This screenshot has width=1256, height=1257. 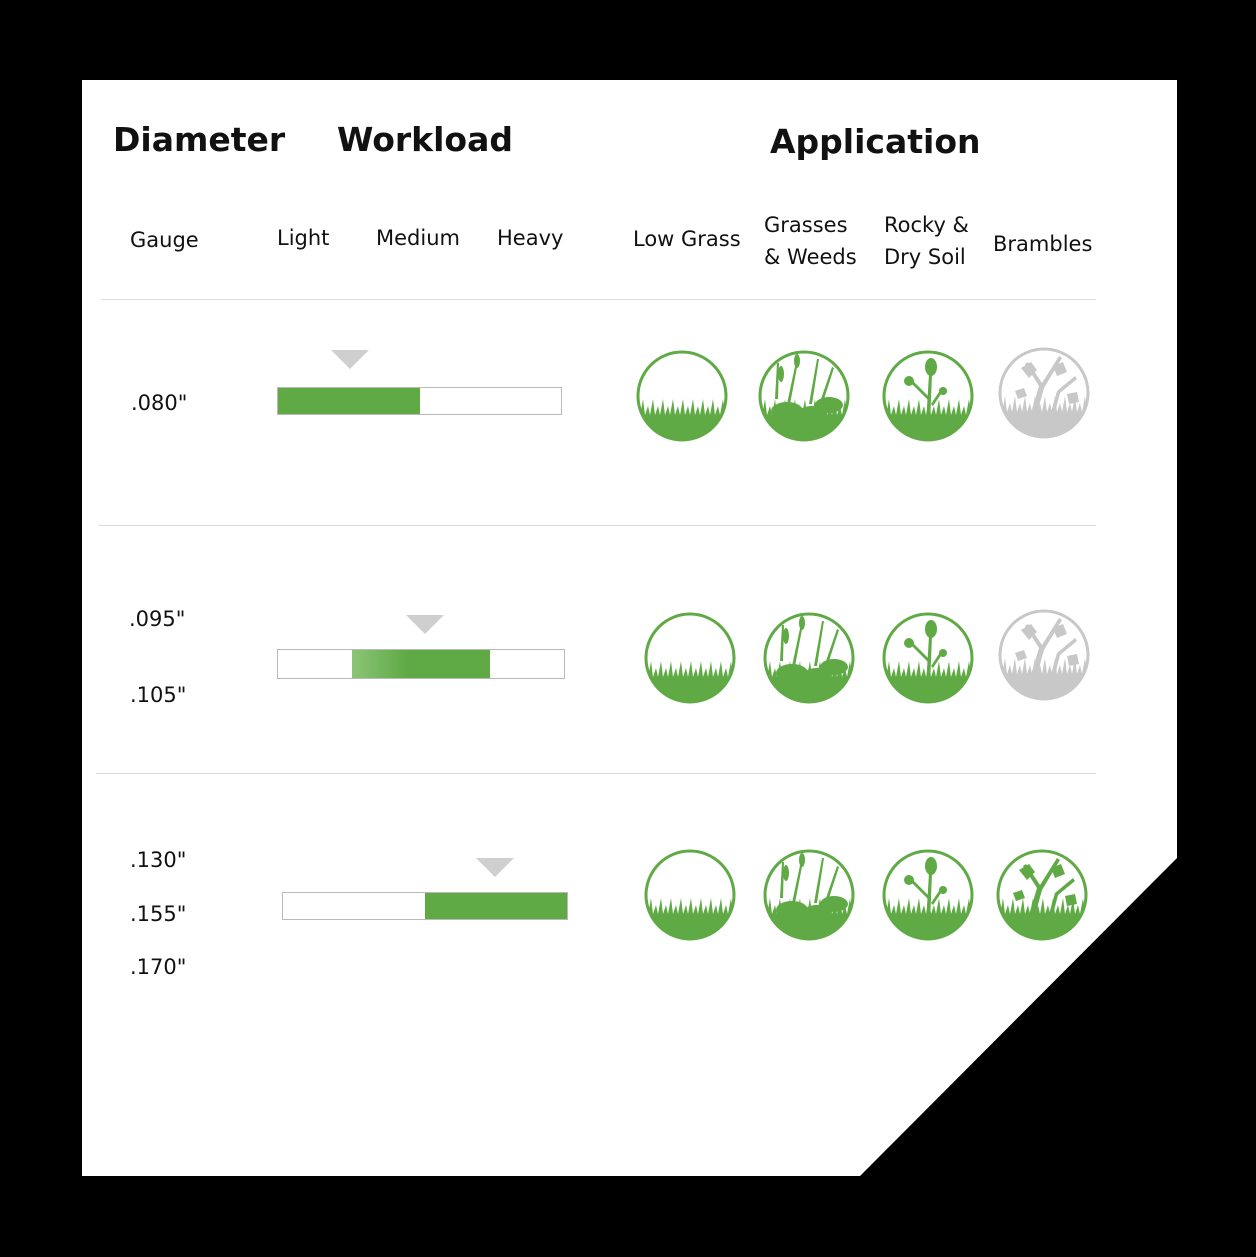 I want to click on light-label: Light, so click(x=303, y=238).